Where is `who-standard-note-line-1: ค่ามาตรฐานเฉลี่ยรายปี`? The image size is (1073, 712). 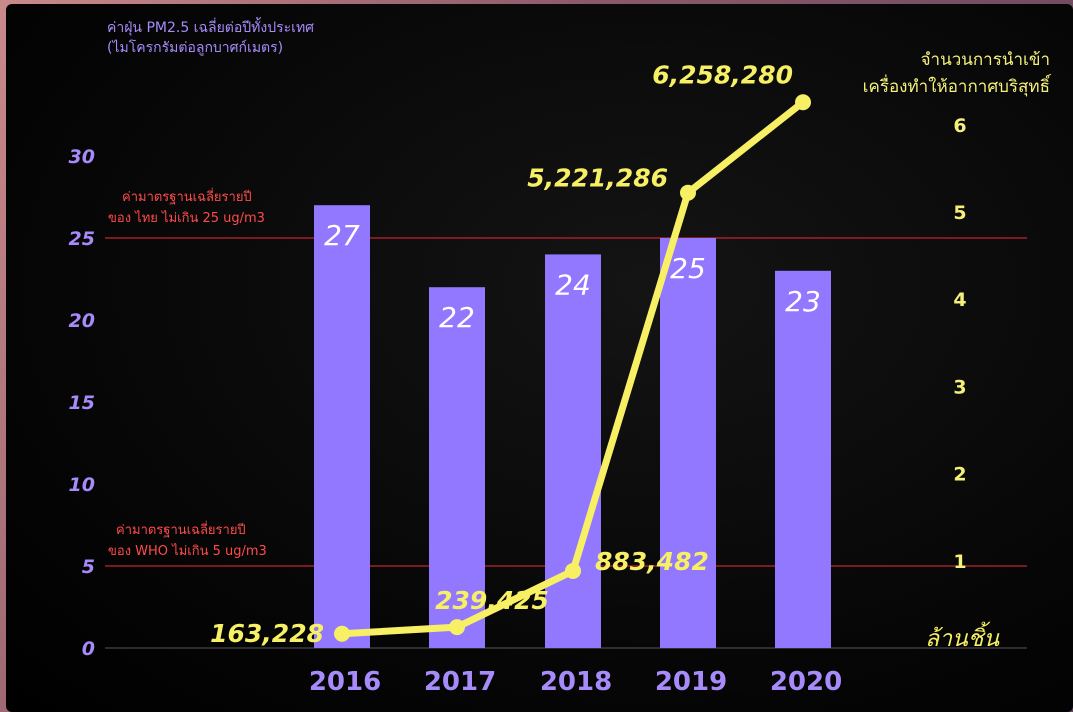 who-standard-note-line-1: ค่ามาตรฐานเฉลี่ยรายปี is located at coordinates (181, 529).